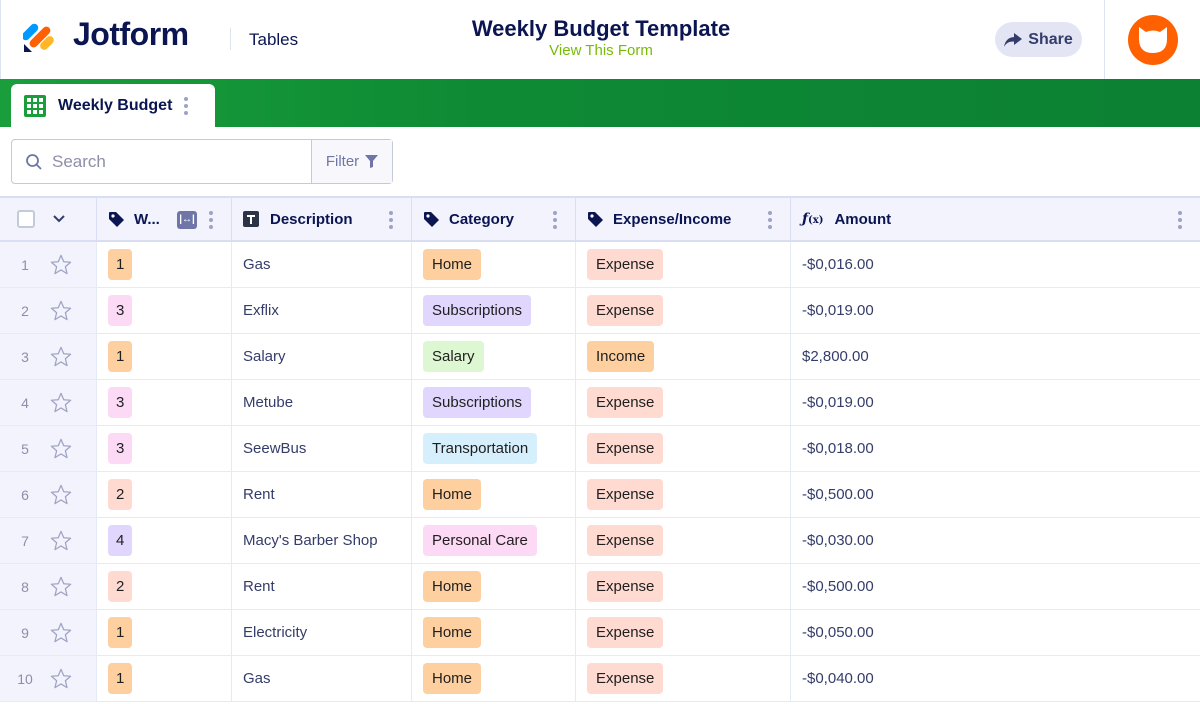 This screenshot has width=1200, height=704. I want to click on table-row: 1 1 Gas Home Expense -$0,016.00, so click(600, 265).